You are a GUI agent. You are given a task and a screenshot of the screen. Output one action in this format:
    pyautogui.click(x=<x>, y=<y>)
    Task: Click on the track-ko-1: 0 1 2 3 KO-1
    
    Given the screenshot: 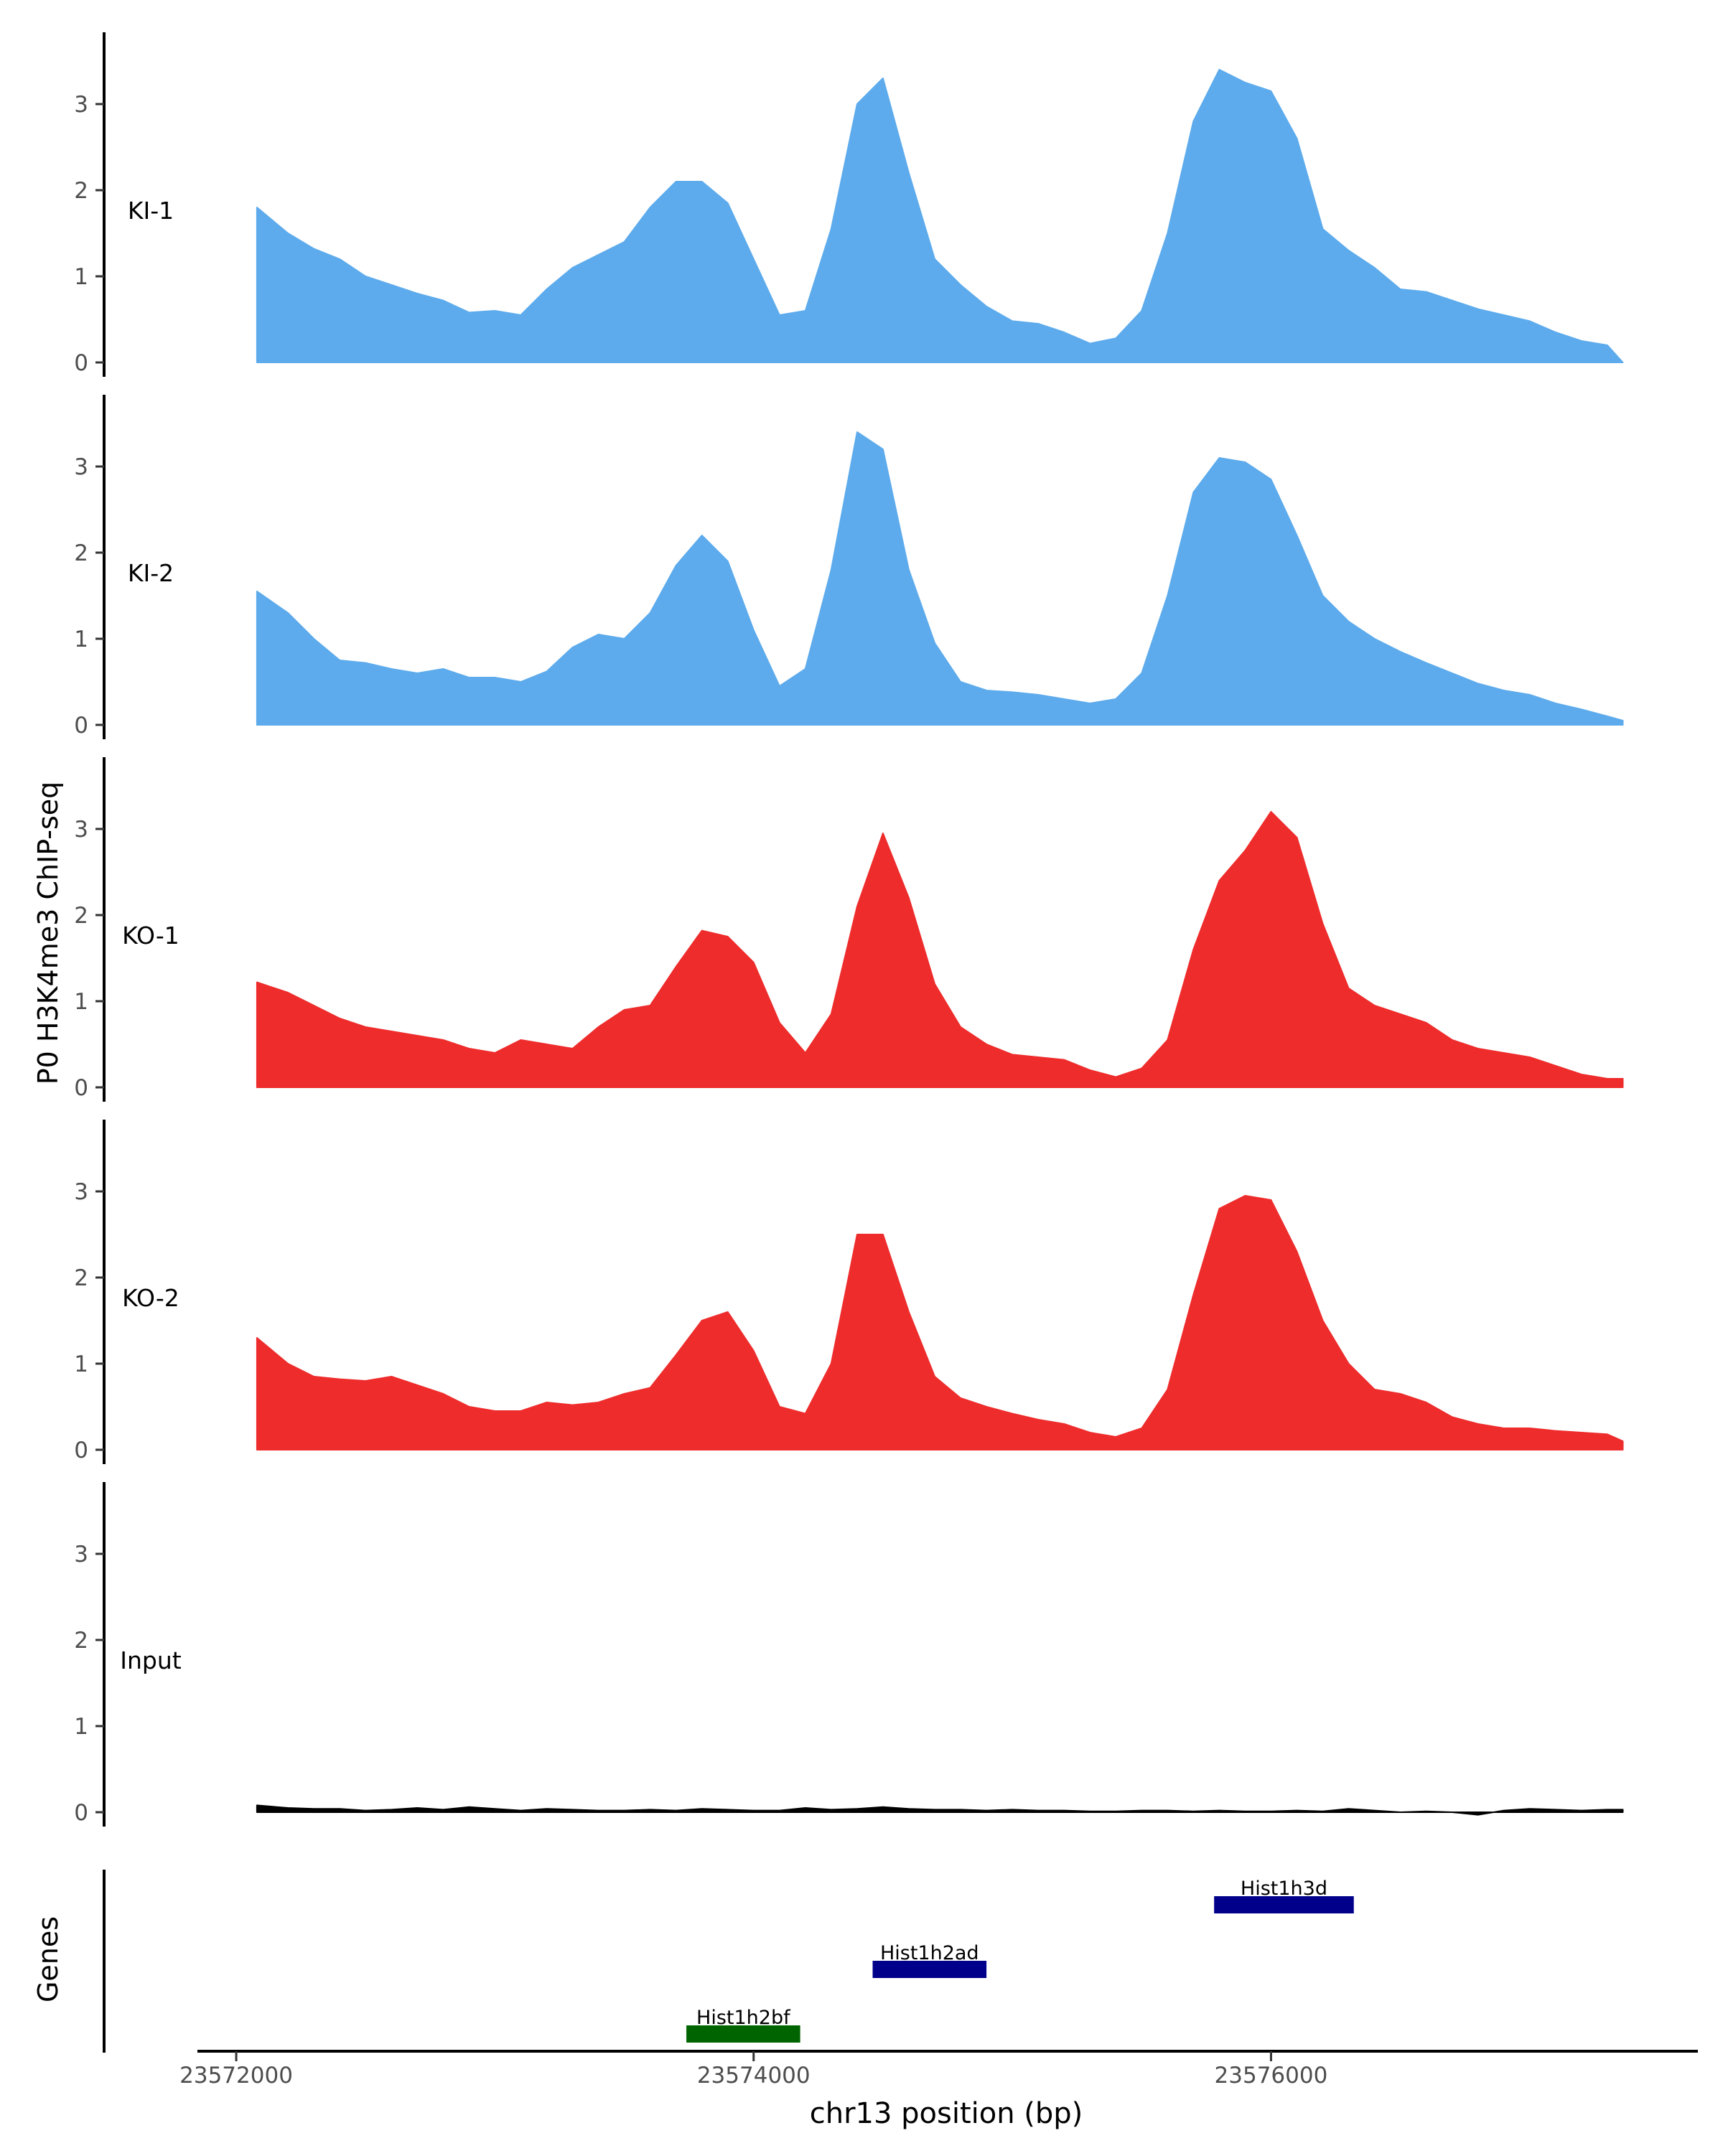 What is the action you would take?
    pyautogui.click(x=849, y=929)
    